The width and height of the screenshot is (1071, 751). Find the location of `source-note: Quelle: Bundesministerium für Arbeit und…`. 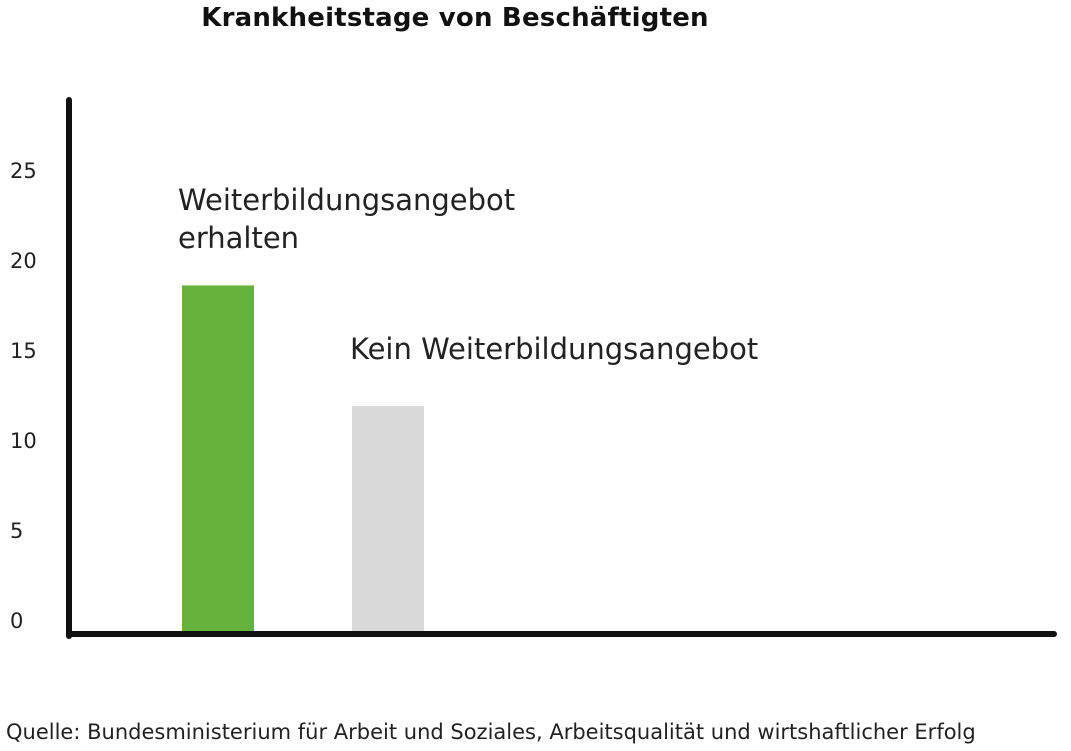

source-note: Quelle: Bundesministerium für Arbeit und… is located at coordinates (491, 732).